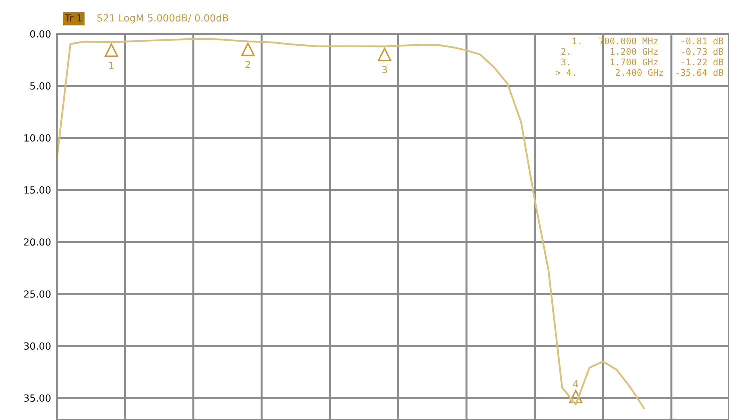 The height and width of the screenshot is (420, 729). Describe the element at coordinates (40, 34) in the screenshot. I see `y-tick-label: 0.00` at that location.